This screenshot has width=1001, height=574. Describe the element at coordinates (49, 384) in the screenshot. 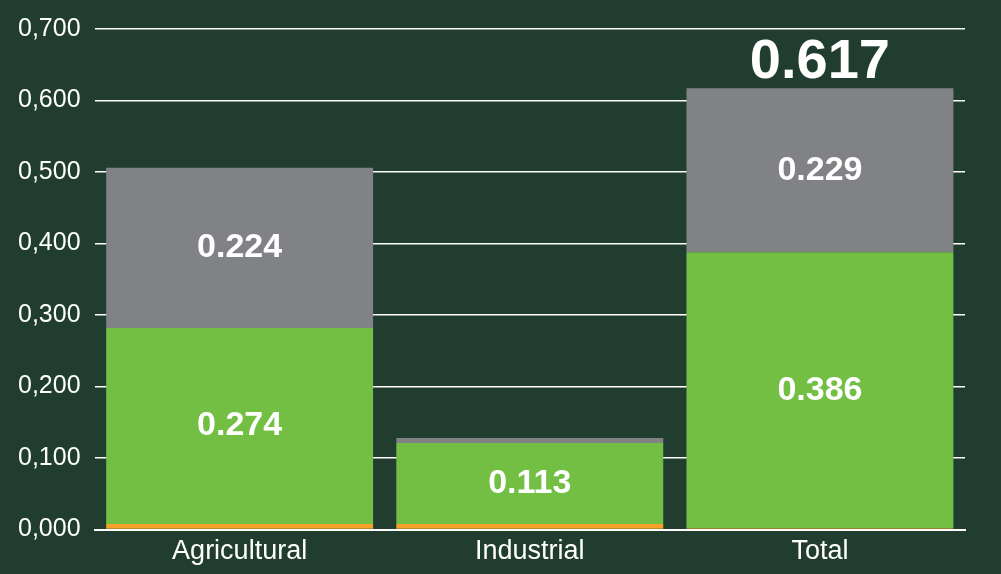

I see `y-tick-label: 0,200` at that location.